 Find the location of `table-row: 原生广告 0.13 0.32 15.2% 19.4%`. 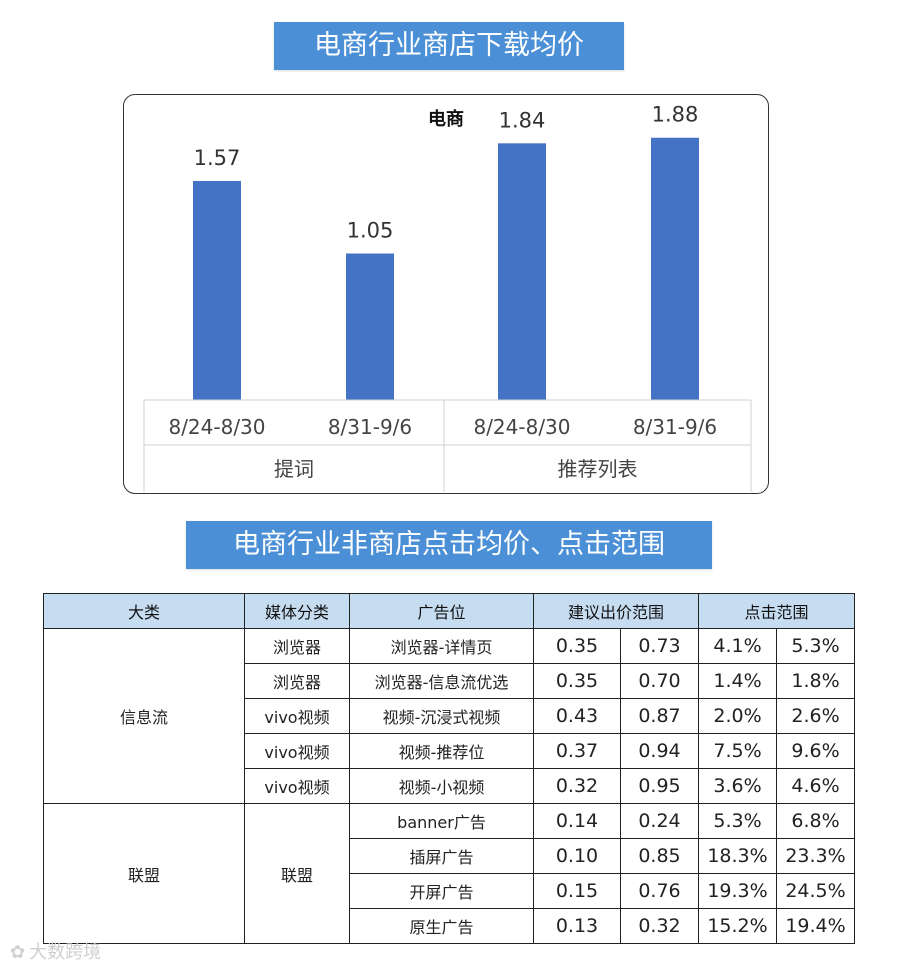

table-row: 原生广告 0.13 0.32 15.2% 19.4% is located at coordinates (450, 926).